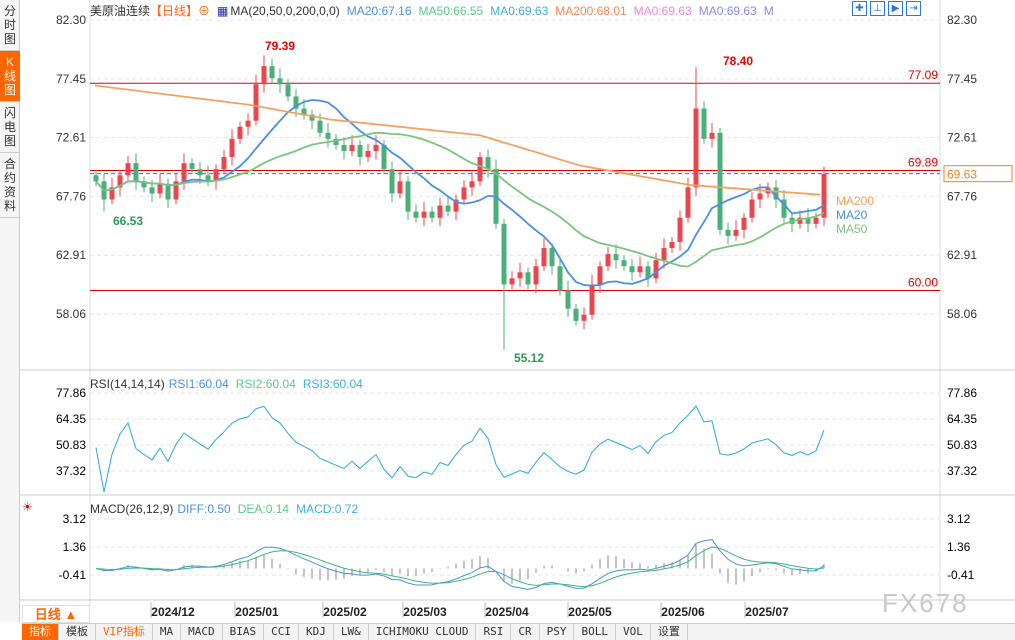 The height and width of the screenshot is (640, 1015). What do you see at coordinates (877, 8) in the screenshot?
I see `zoom-range-icon: ⊥` at bounding box center [877, 8].